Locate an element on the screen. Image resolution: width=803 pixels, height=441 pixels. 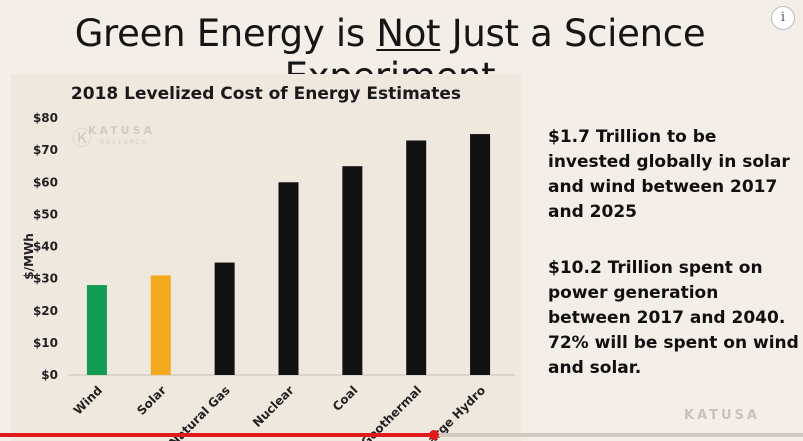
y-tick-label: $20 is located at coordinates (45, 311).